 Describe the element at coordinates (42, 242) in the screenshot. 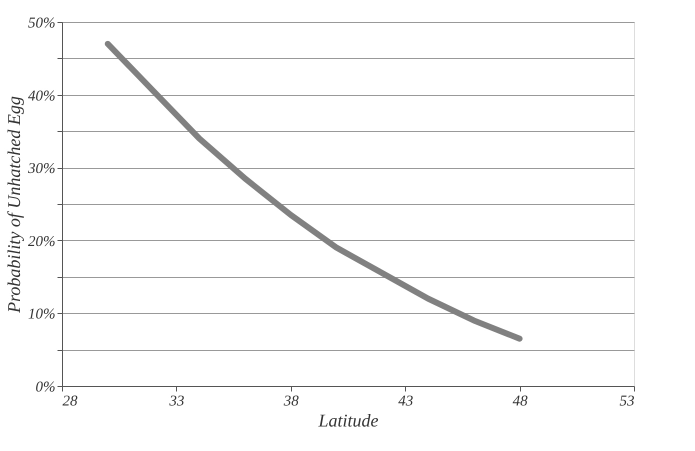

I see `y-tick-label: 20%` at that location.